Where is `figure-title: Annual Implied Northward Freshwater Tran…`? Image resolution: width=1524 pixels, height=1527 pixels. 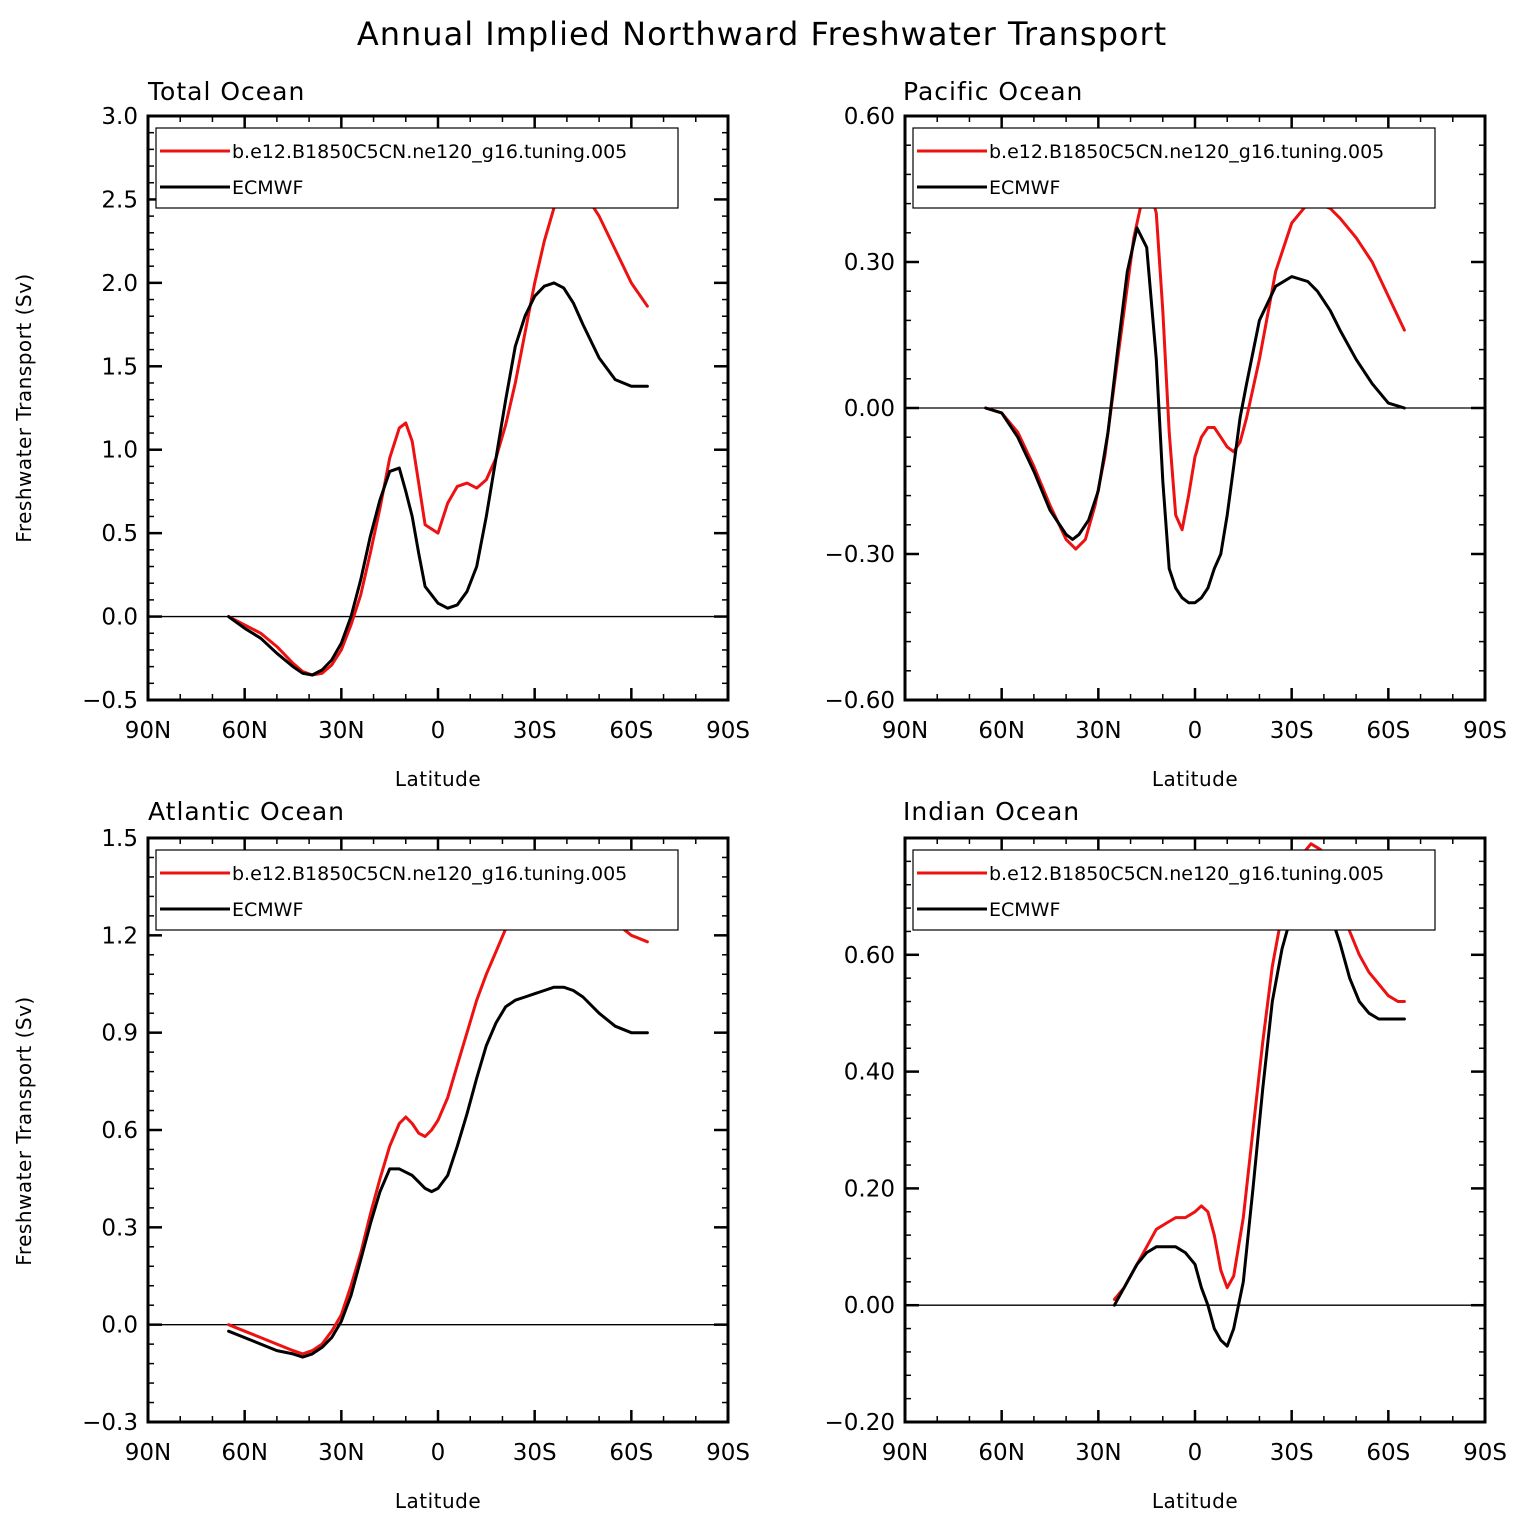 figure-title: Annual Implied Northward Freshwater Tran… is located at coordinates (762, 34).